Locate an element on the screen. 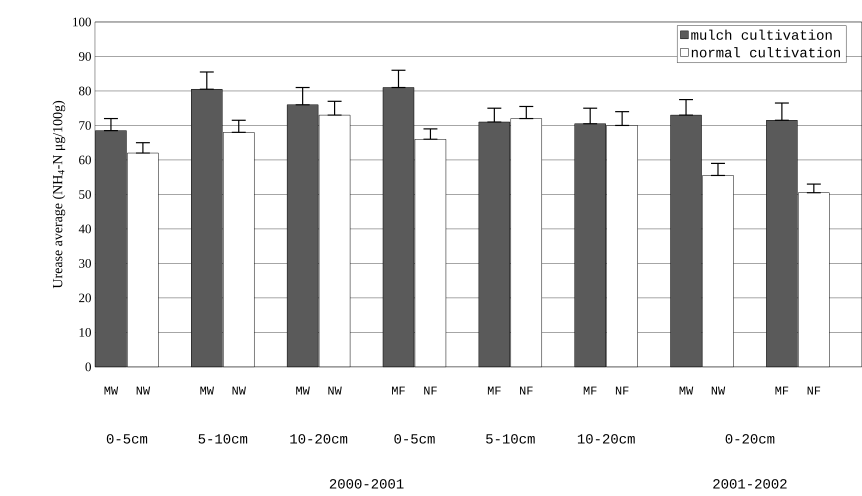 This screenshot has width=862, height=496. y-tick-label: 30 is located at coordinates (85, 263).